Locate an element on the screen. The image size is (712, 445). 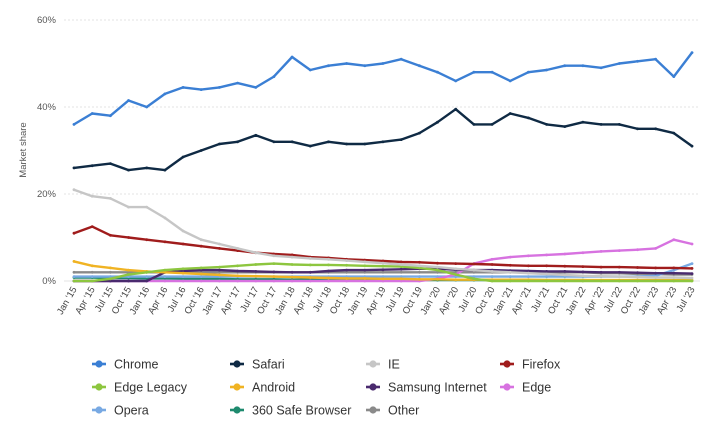
legend-item: Safari is located at coordinates (257, 365).